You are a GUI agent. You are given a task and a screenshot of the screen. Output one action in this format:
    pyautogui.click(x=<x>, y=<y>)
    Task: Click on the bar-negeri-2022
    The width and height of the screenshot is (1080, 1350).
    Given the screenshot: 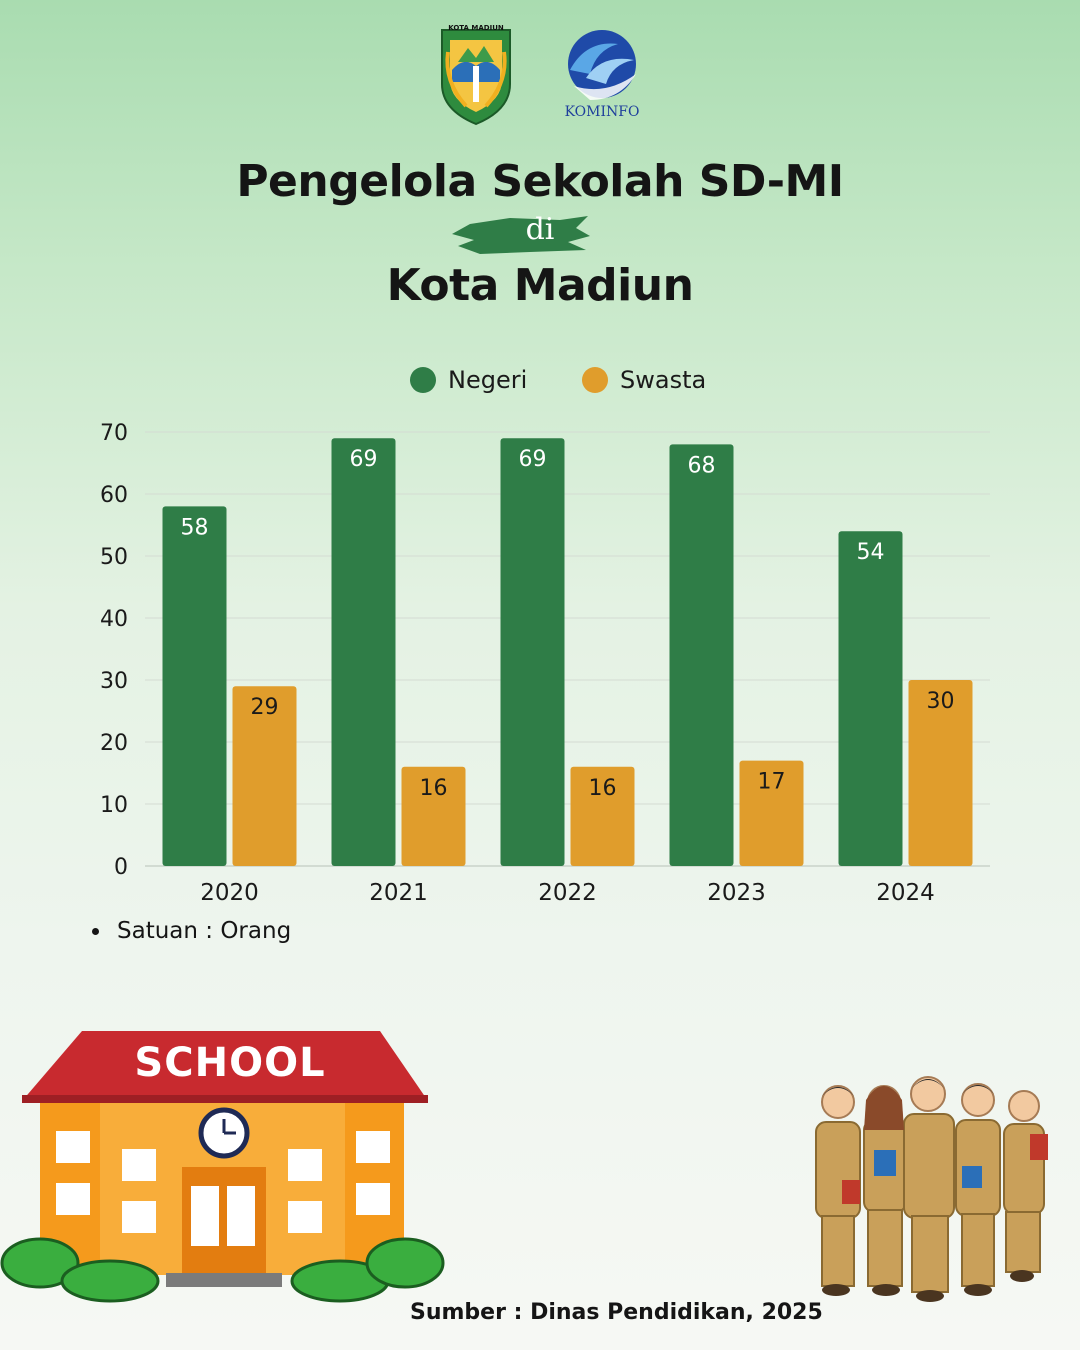 What is the action you would take?
    pyautogui.click(x=532, y=652)
    